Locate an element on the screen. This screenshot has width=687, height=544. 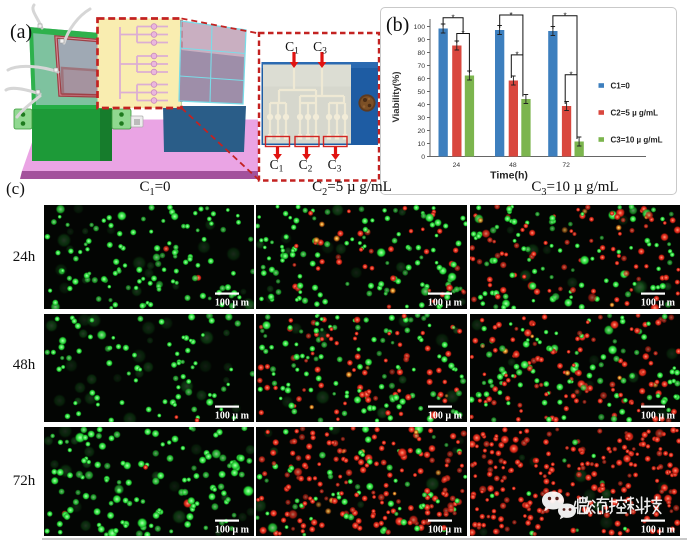
svg-text: 10 is located at coordinates (421, 144).